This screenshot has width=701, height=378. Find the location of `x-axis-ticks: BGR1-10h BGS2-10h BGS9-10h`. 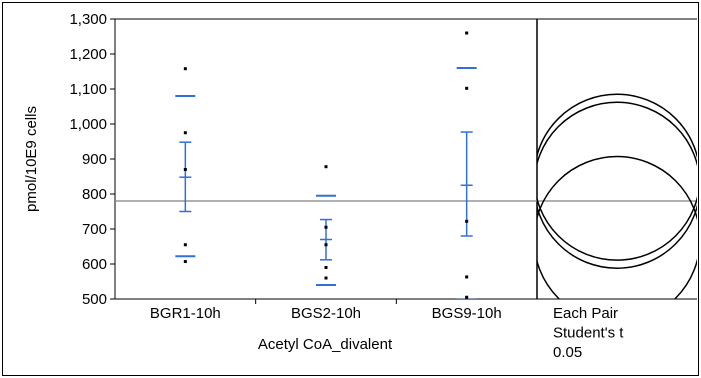

x-axis-ticks: BGR1-10h BGS2-10h BGS9-10h is located at coordinates (326, 310).